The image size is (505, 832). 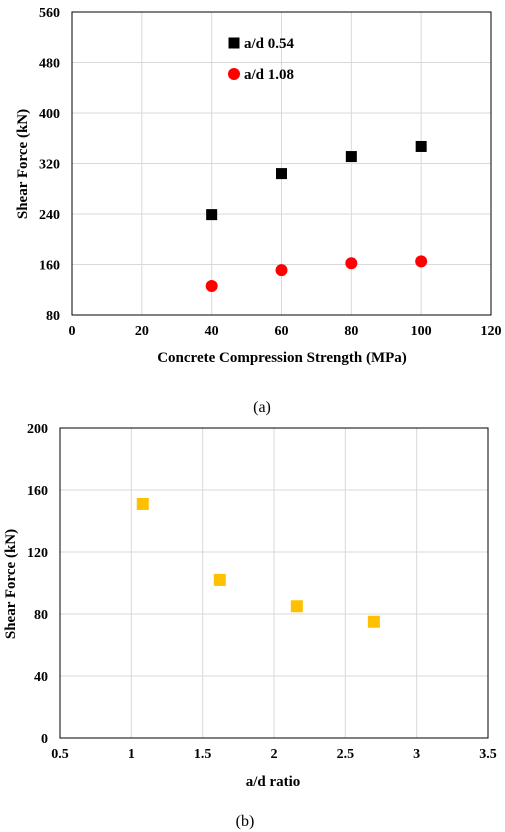 I want to click on a-y-tick-label: 560, so click(x=49, y=13).